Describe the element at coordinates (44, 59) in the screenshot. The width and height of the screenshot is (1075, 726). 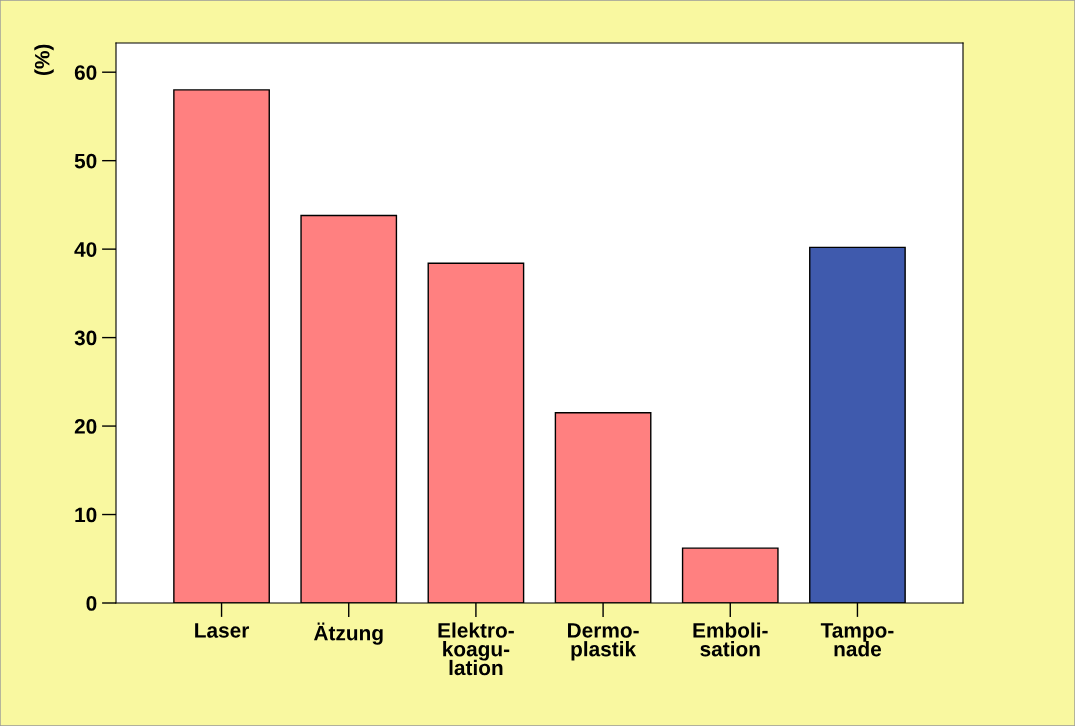
I see `y-axis-title: (%)` at that location.